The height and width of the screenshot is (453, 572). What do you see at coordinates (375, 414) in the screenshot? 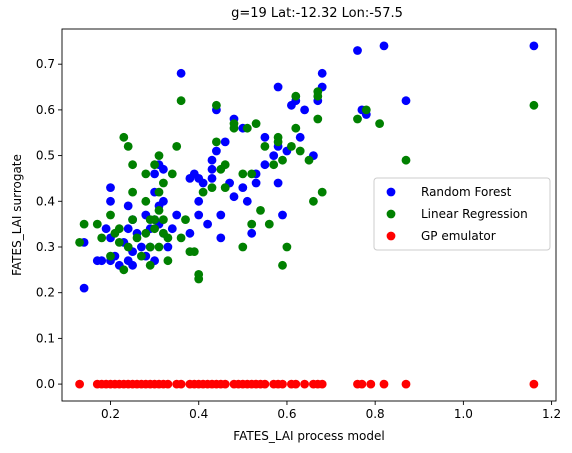
I see `x-tick-label: 0.8` at bounding box center [375, 414].